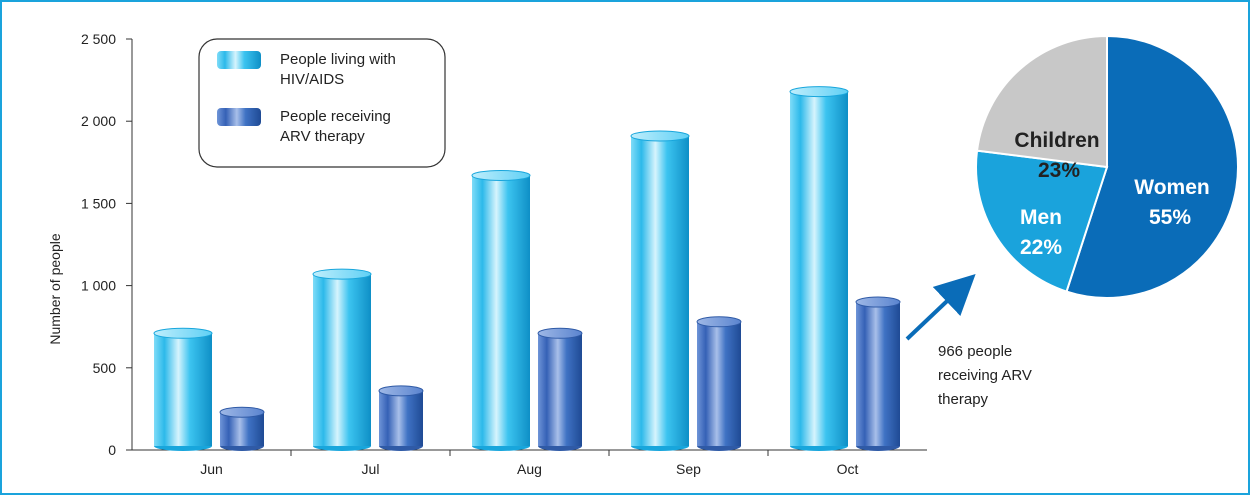 Image resolution: width=1250 pixels, height=498 pixels. Describe the element at coordinates (963, 399) in the screenshot. I see `annotation-line-3: therapy` at that location.